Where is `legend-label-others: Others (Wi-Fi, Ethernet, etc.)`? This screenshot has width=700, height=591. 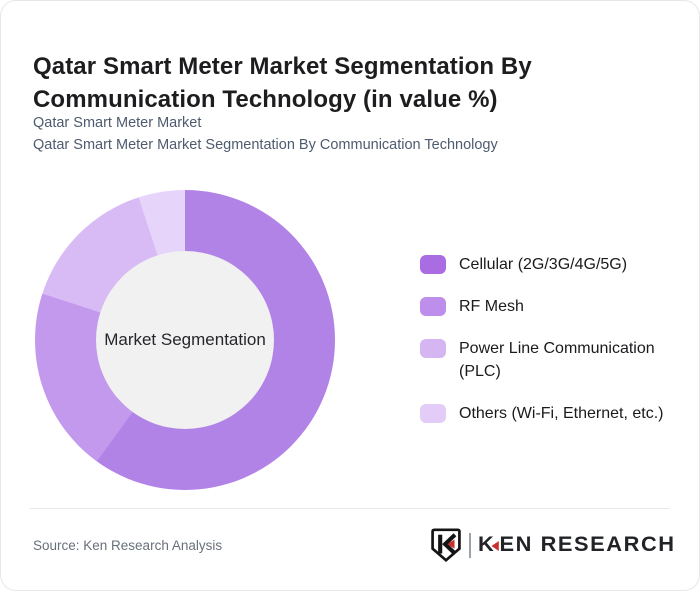
legend-label-others: Others (Wi-Fi, Ethernet, etc.) is located at coordinates (561, 413).